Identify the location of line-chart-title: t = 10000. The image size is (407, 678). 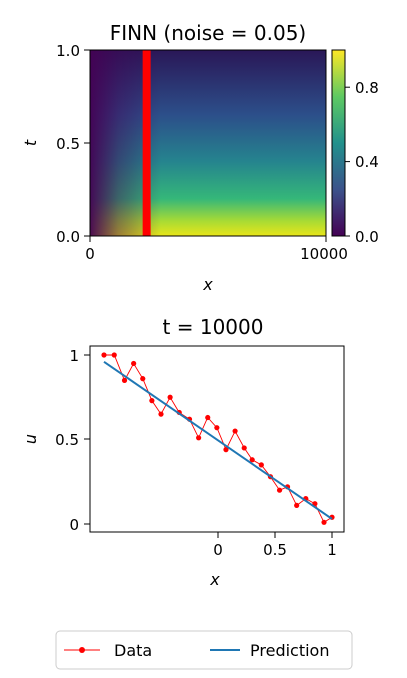
(213, 327).